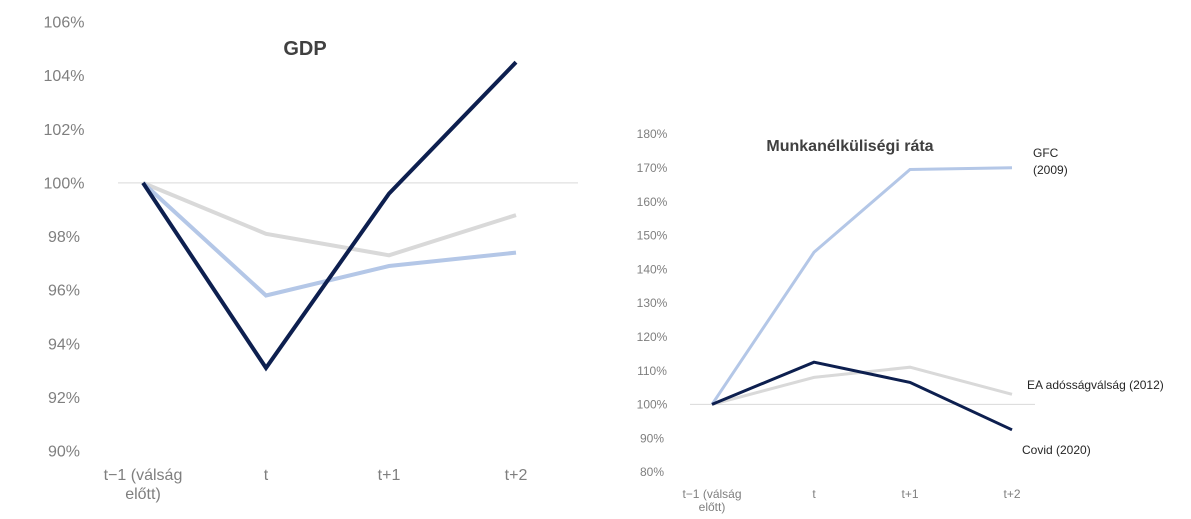 The height and width of the screenshot is (519, 1191). What do you see at coordinates (909, 494) in the screenshot?
I see `unemp-xtick-label: t+1` at bounding box center [909, 494].